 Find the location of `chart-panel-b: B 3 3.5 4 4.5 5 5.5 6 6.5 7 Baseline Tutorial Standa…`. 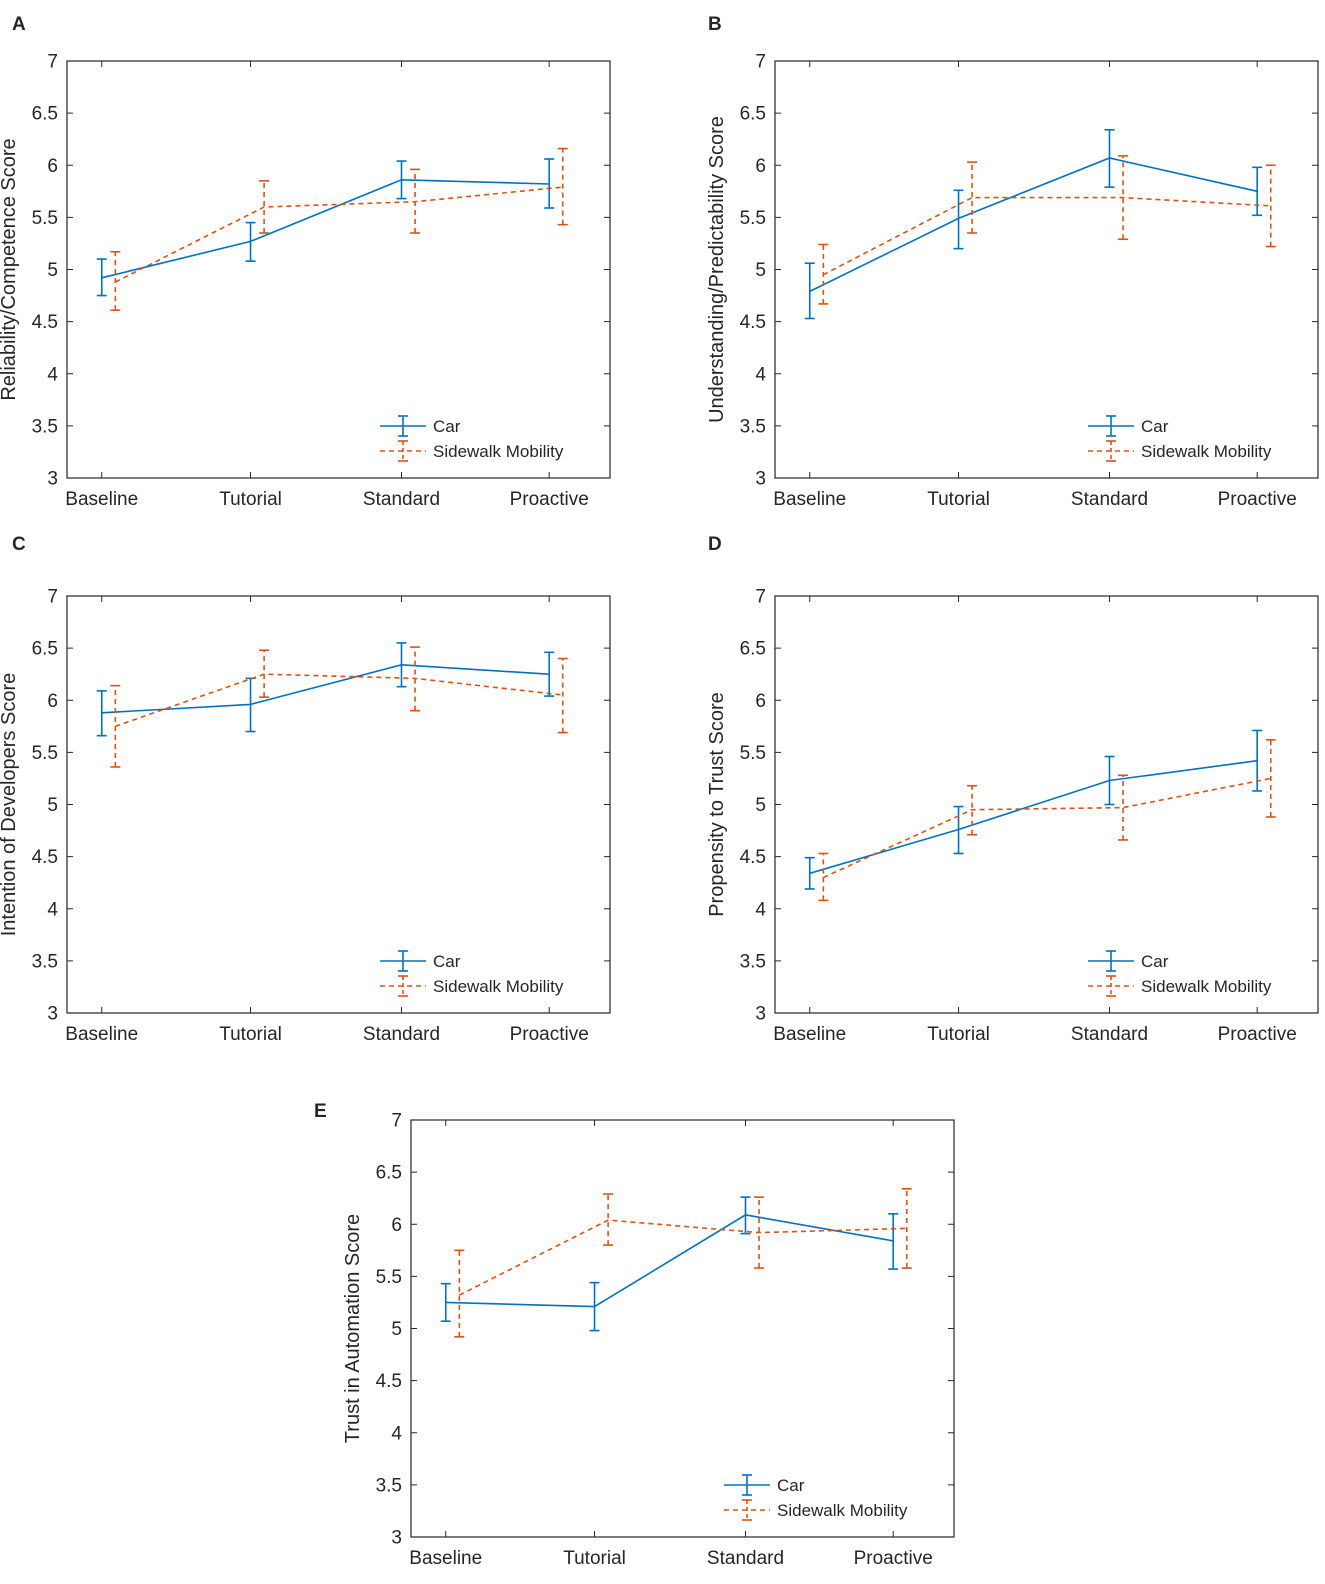

chart-panel-b: B 3 3.5 4 4.5 5 5.5 6 6.5 7 Baseline Tutorial Standa… is located at coordinates (1012, 262).